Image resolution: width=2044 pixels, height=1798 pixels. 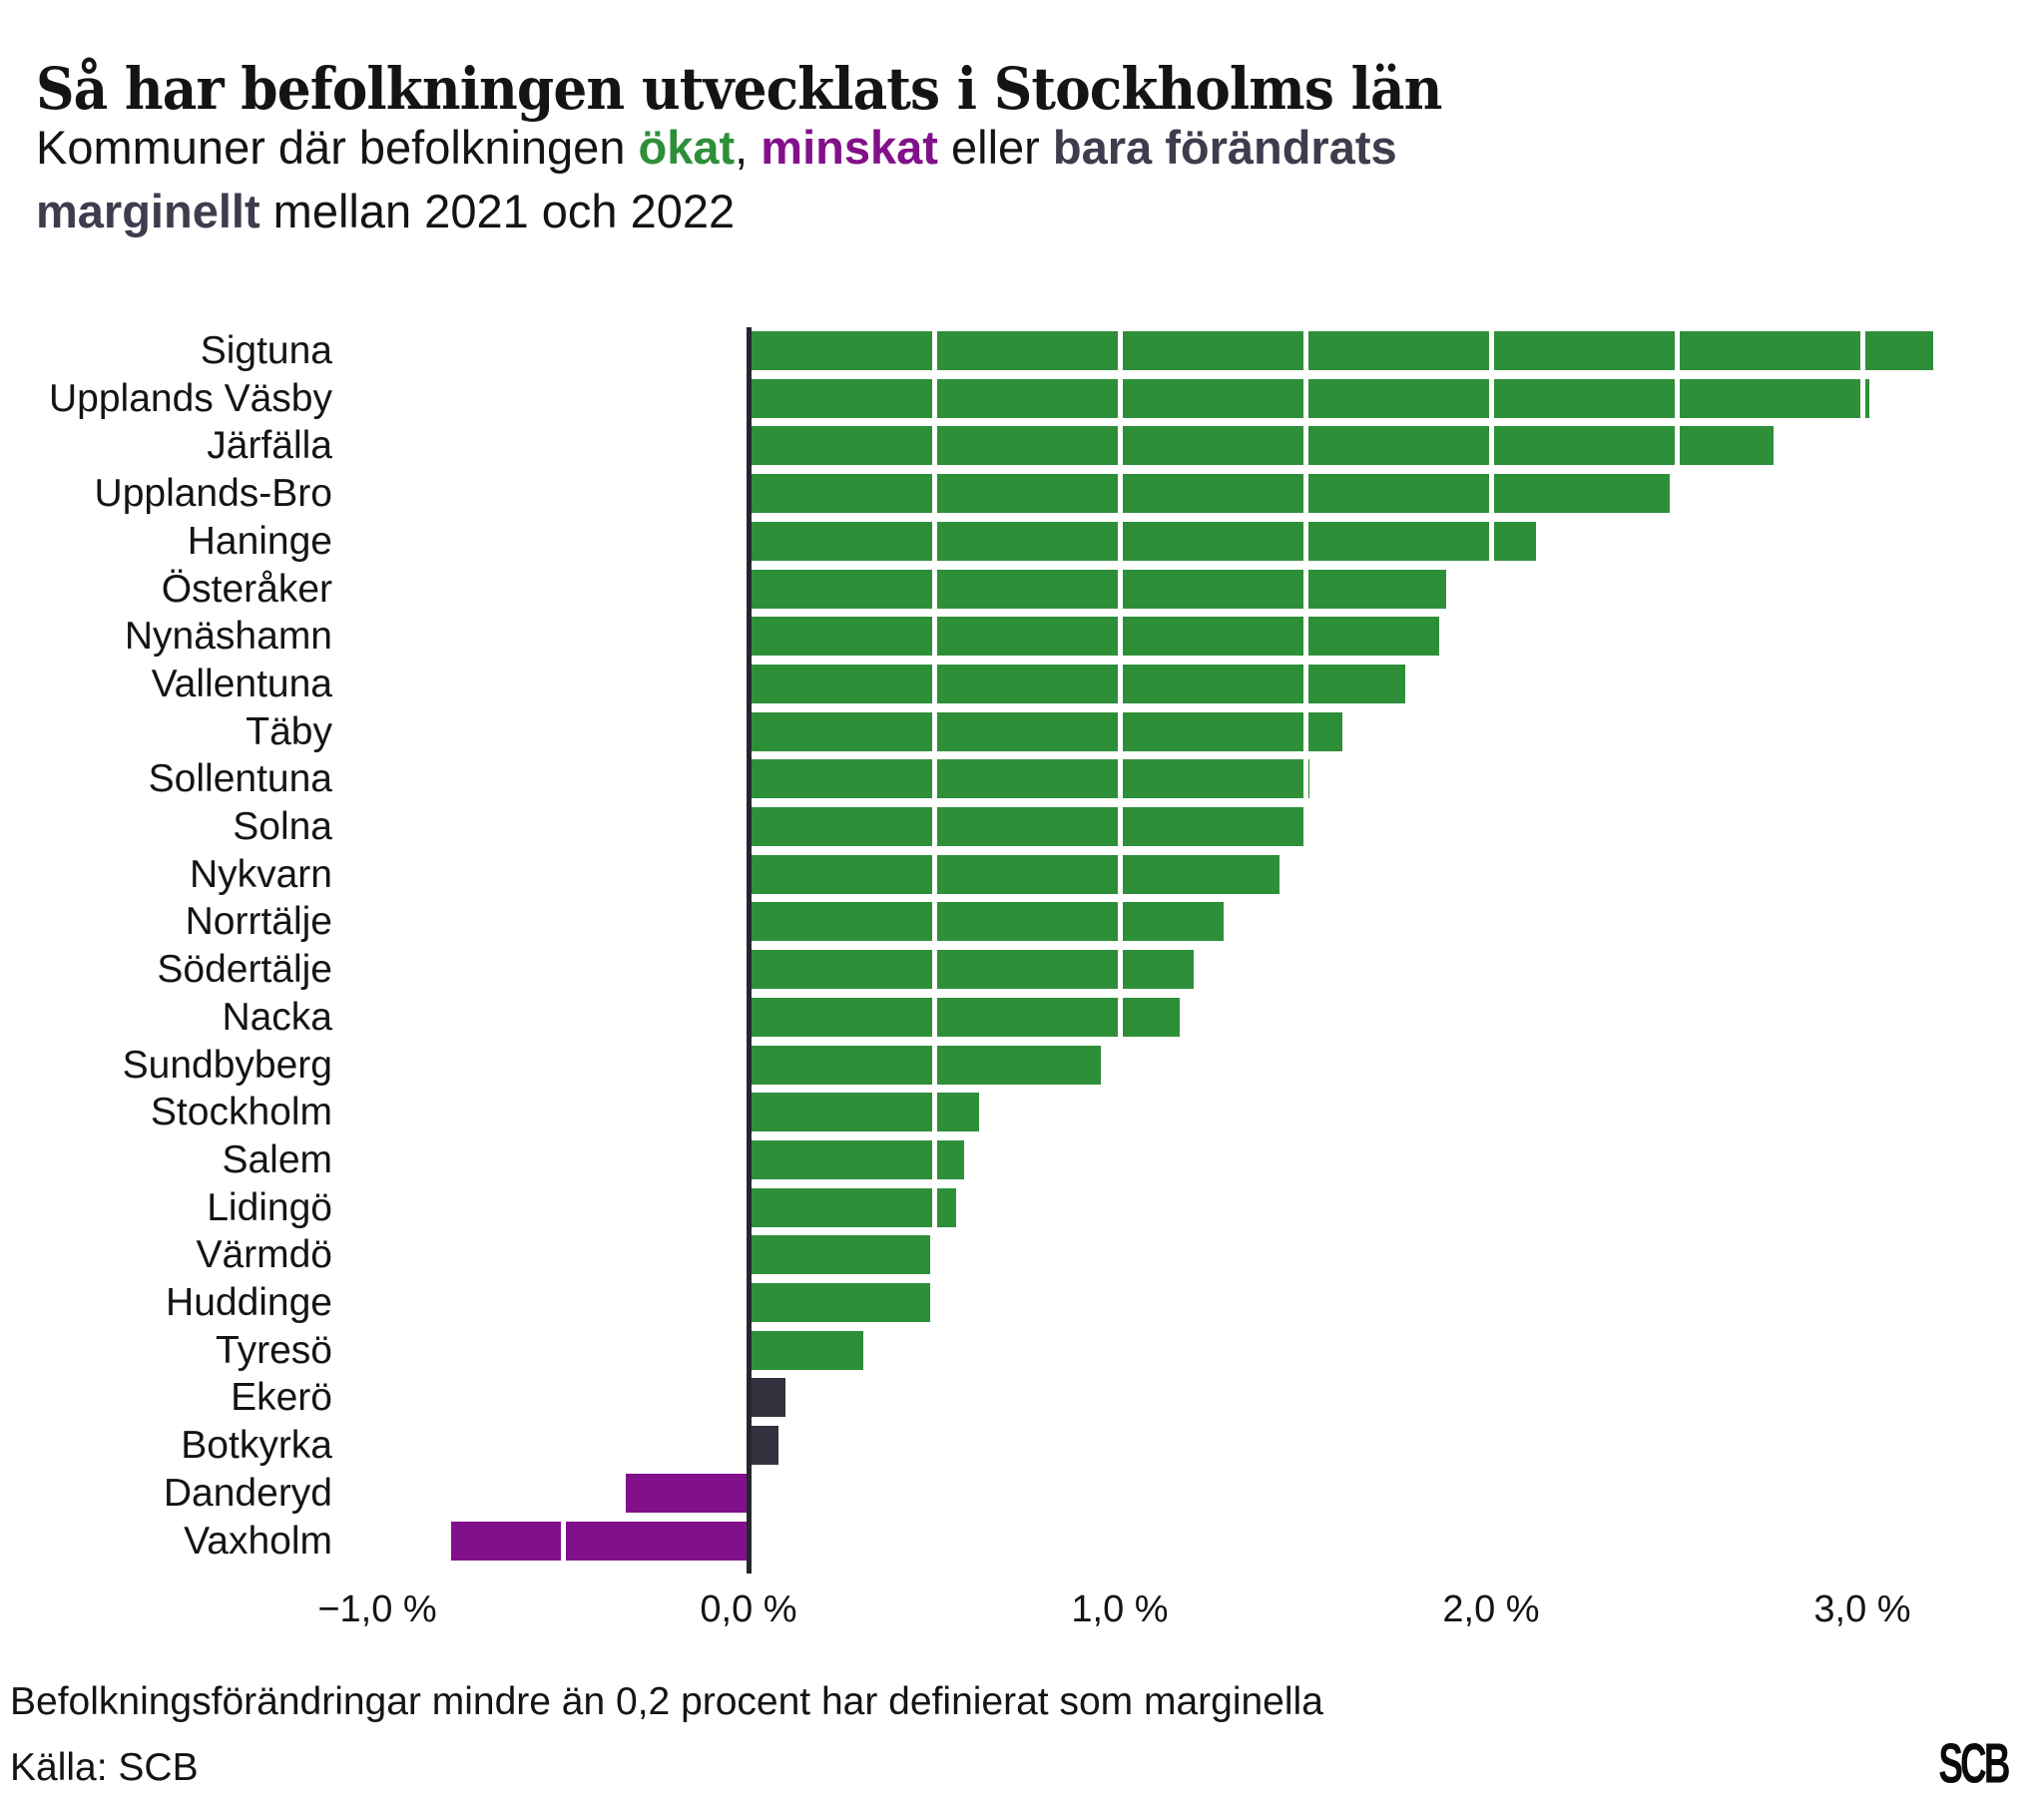 What do you see at coordinates (748, 148) in the screenshot?
I see `subtitle-segment-normal: ,` at bounding box center [748, 148].